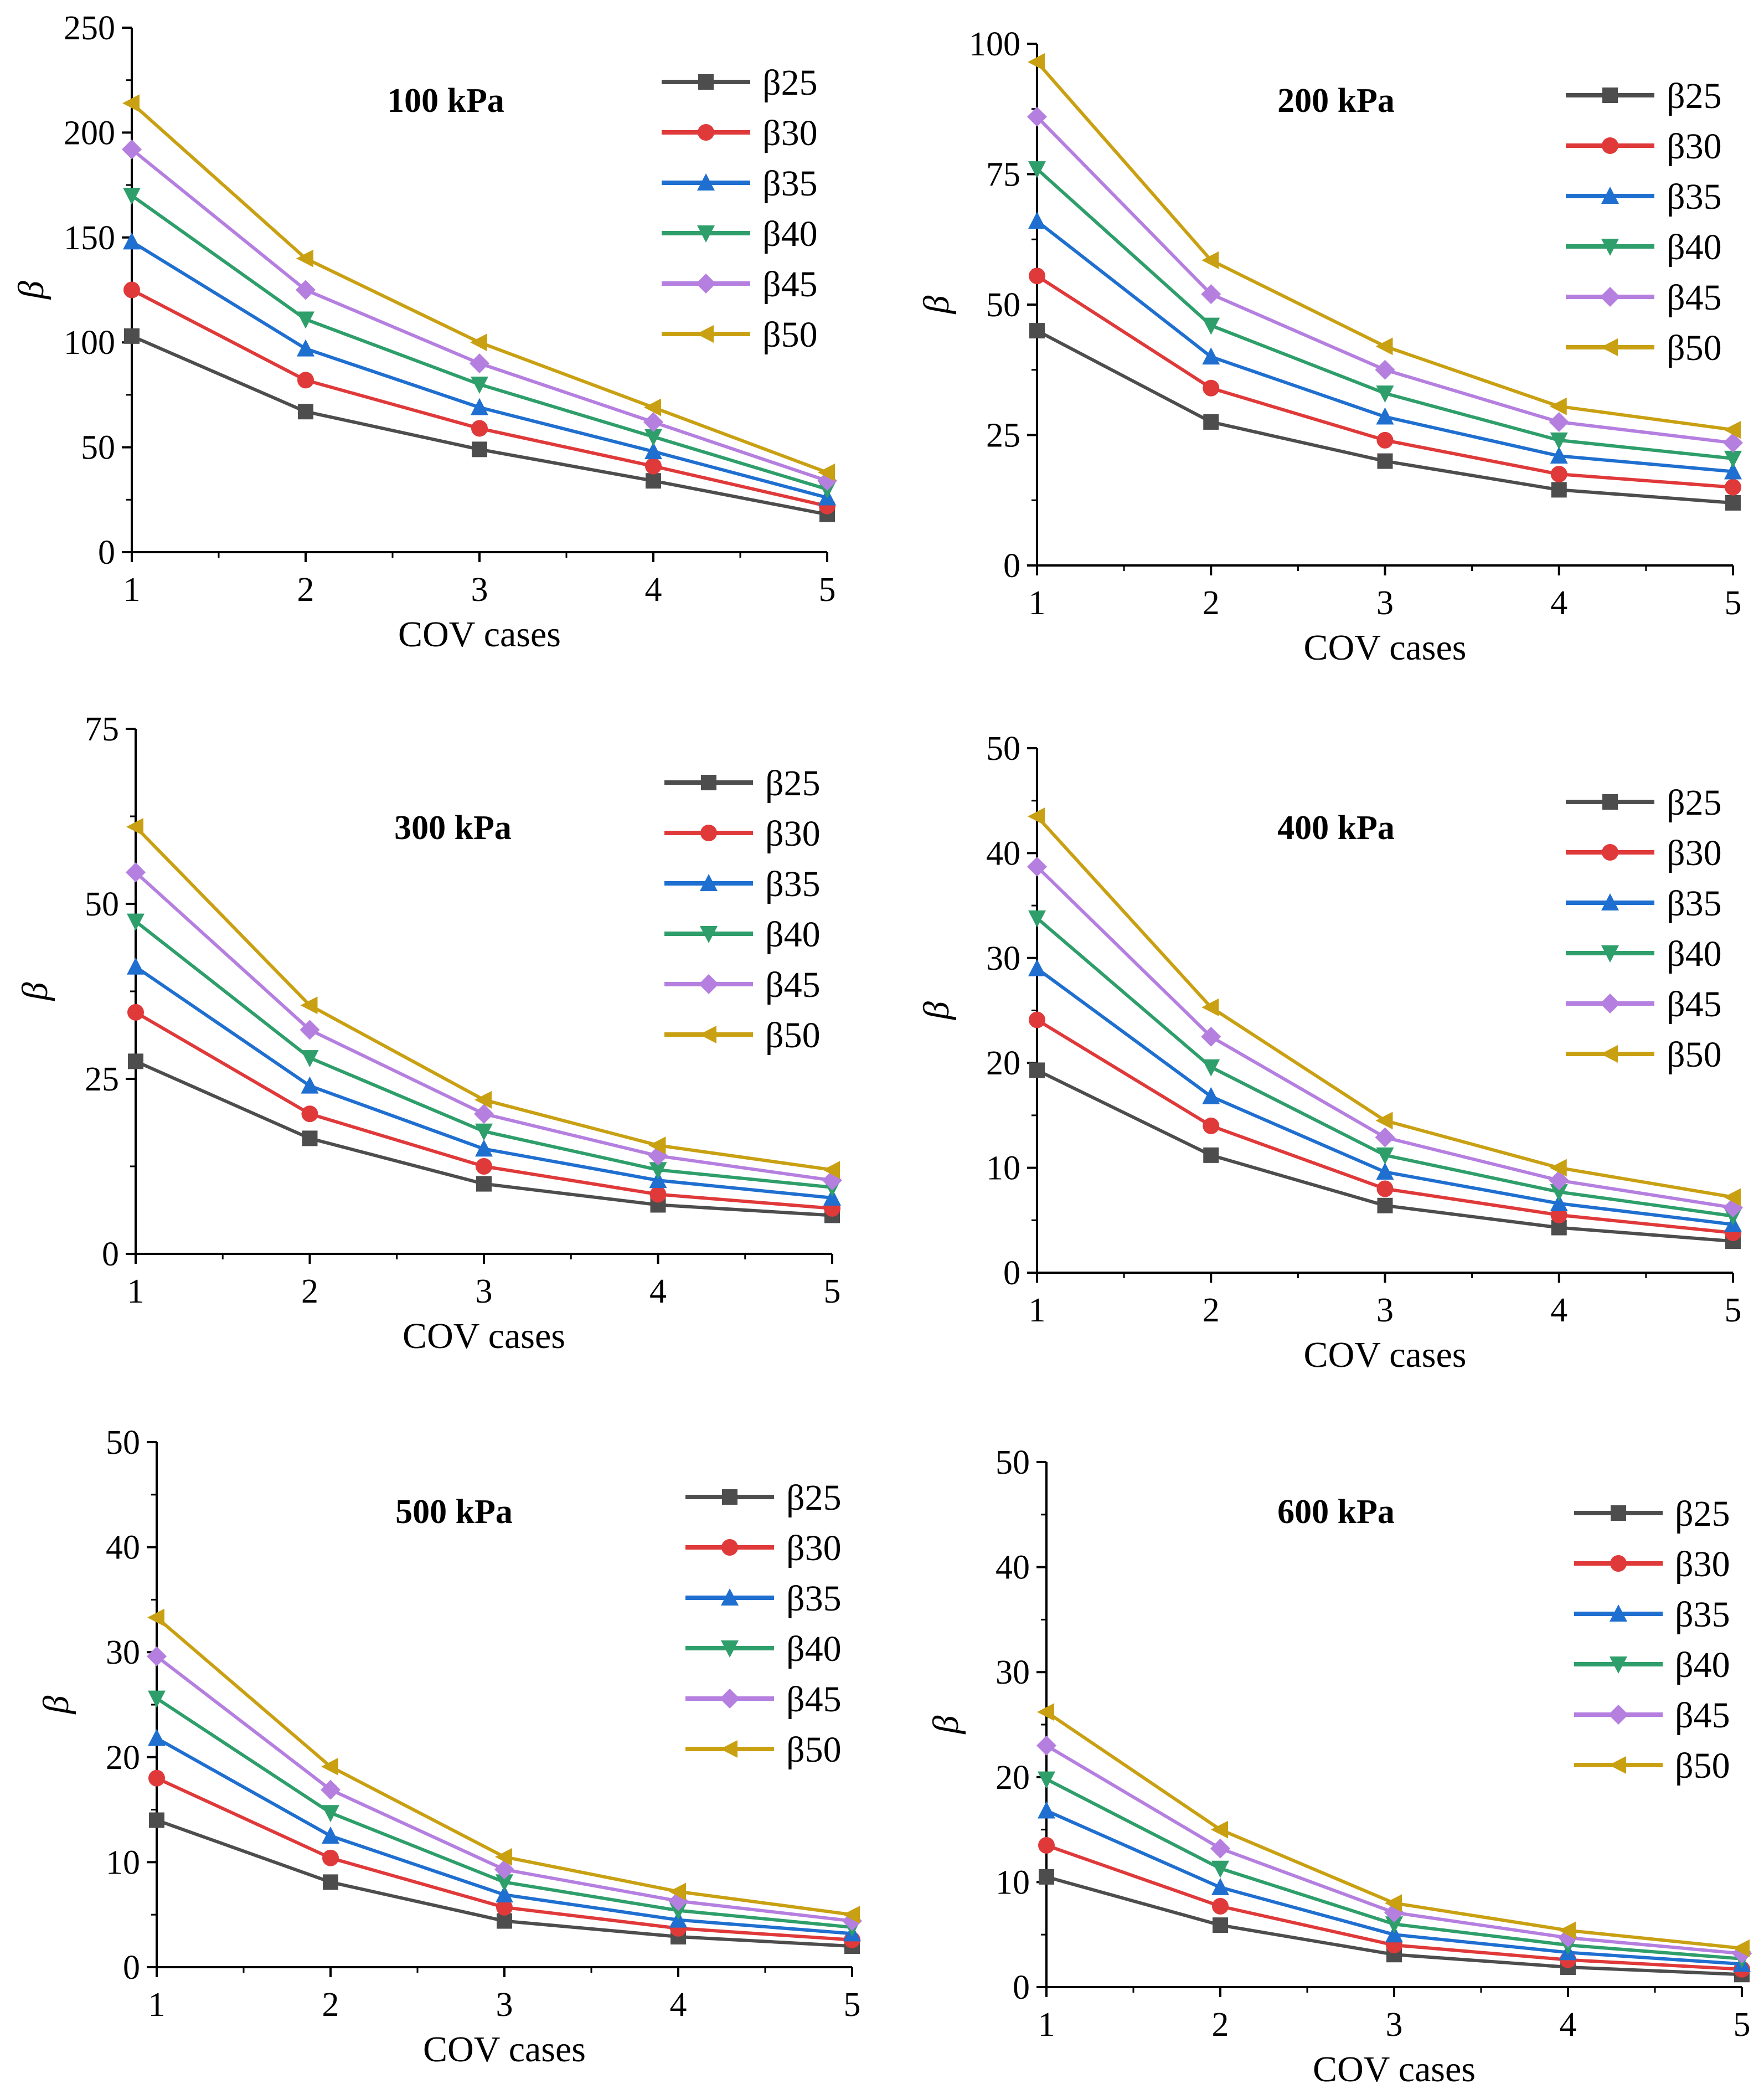 The image size is (1764, 2094). Describe the element at coordinates (1385, 417) in the screenshot. I see `series-β25` at that location.